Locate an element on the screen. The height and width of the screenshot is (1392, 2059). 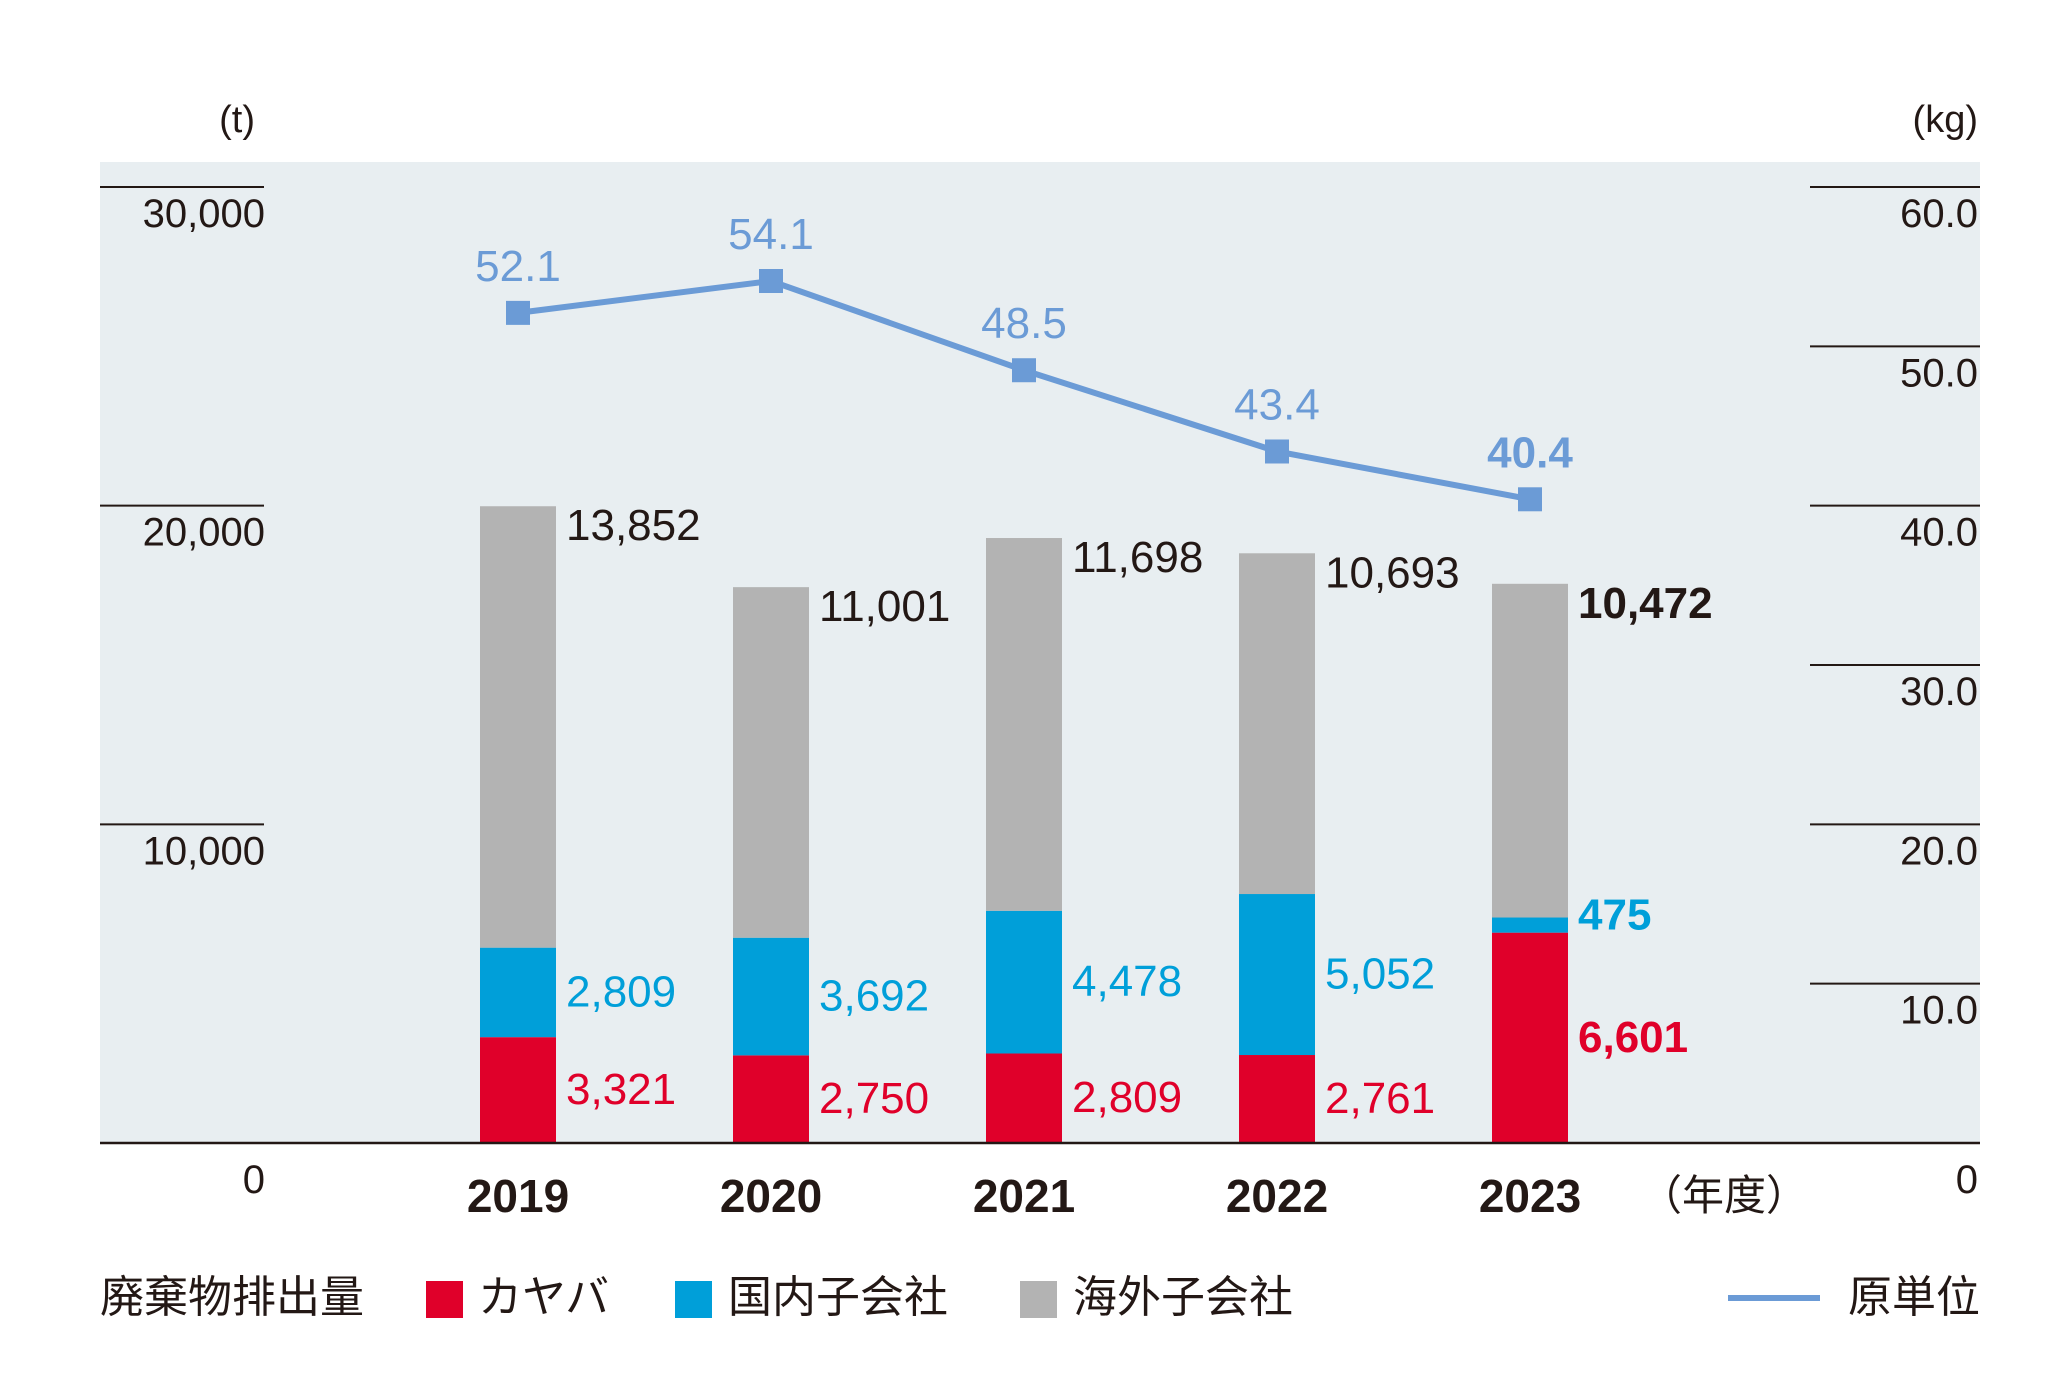
x-tick-label: 2020 is located at coordinates (771, 1196).